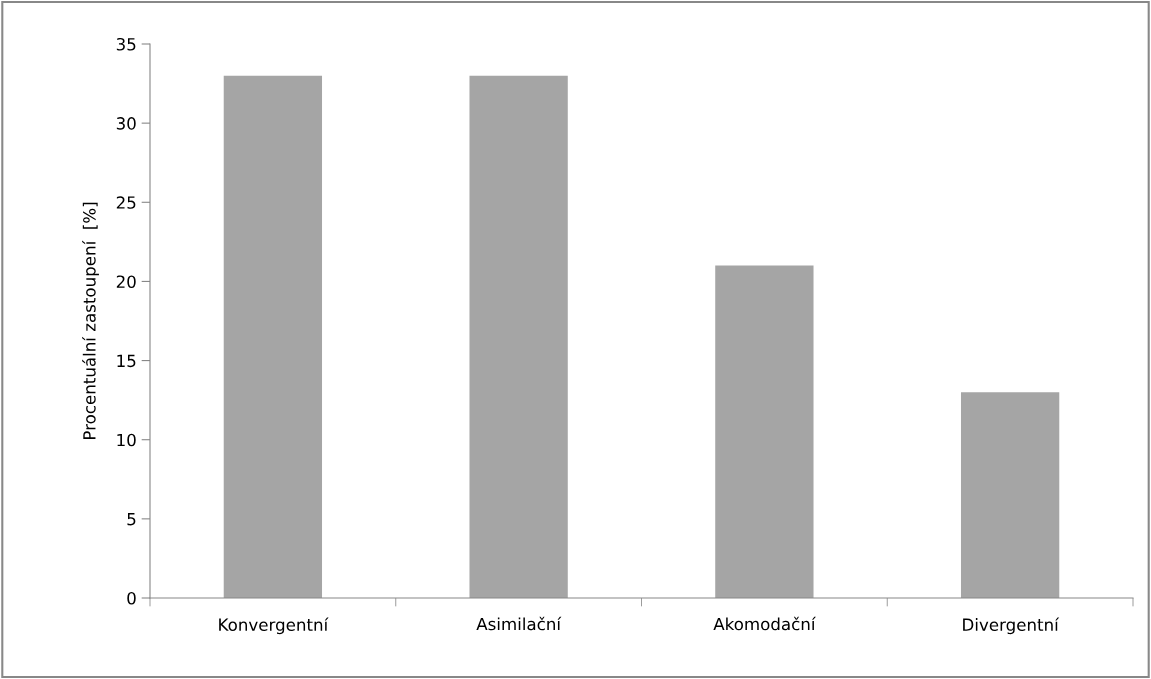 This screenshot has height=679, width=1151. What do you see at coordinates (274, 626) in the screenshot?
I see `x-tick-label: Konvergentní` at bounding box center [274, 626].